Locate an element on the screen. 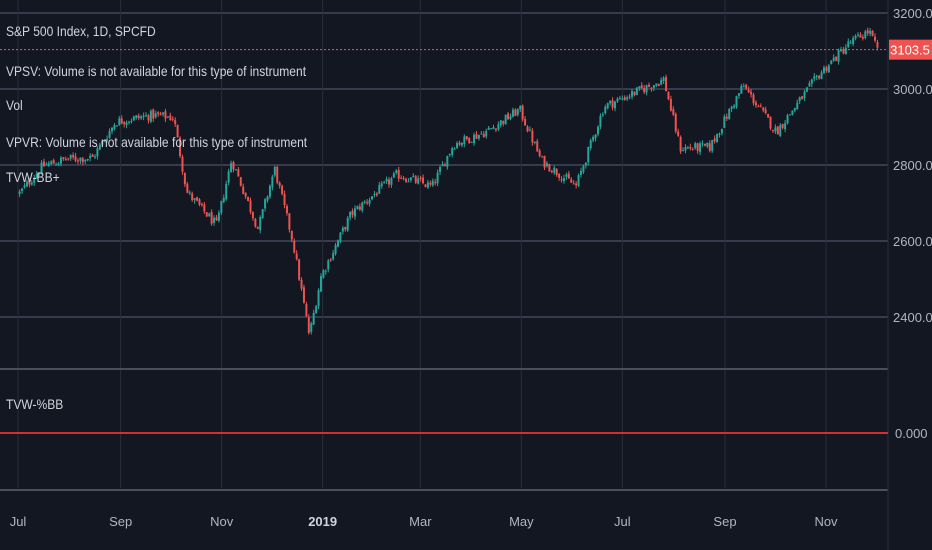 This screenshot has height=550, width=932. price-axis: 3200.0 3000.0 2800.0 2600.0 2400.0 is located at coordinates (912, 165).